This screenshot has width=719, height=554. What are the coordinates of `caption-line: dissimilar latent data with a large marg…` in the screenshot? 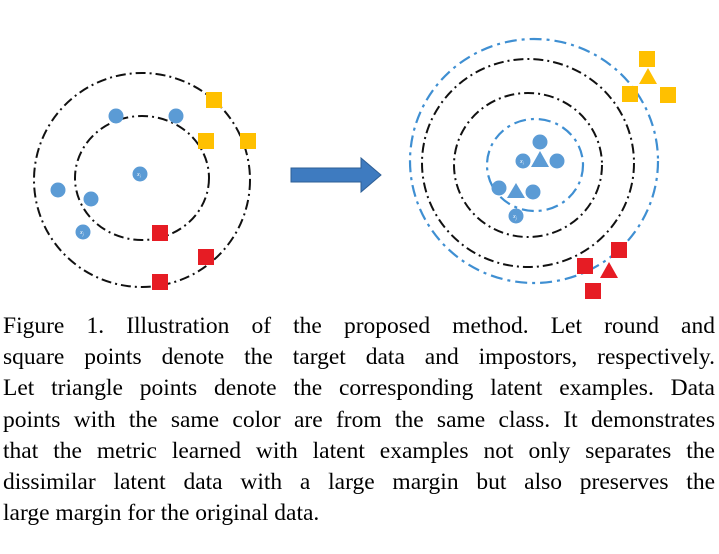 It's located at (359, 482).